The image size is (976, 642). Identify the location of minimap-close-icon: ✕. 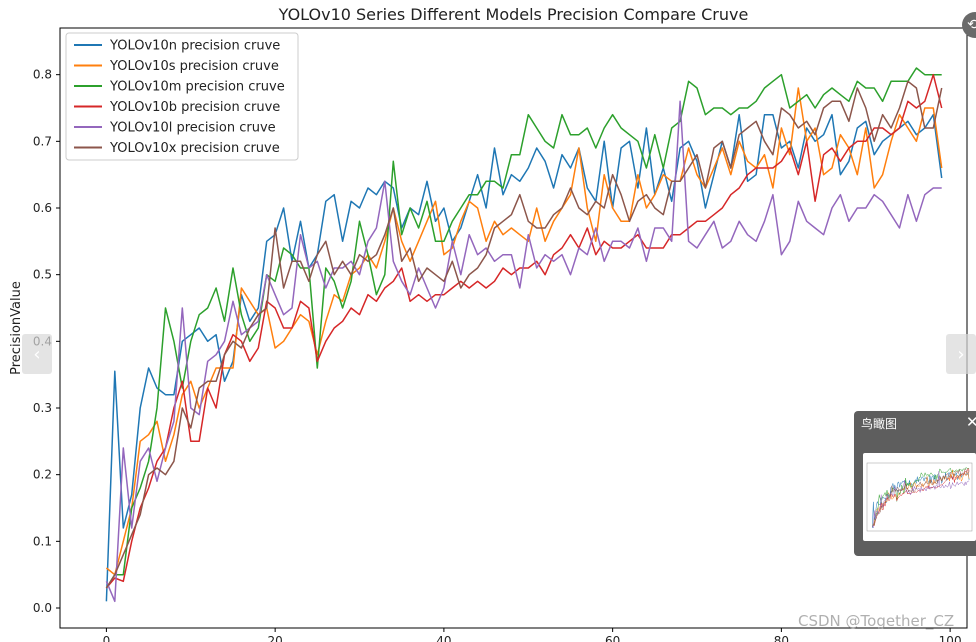
(971, 422).